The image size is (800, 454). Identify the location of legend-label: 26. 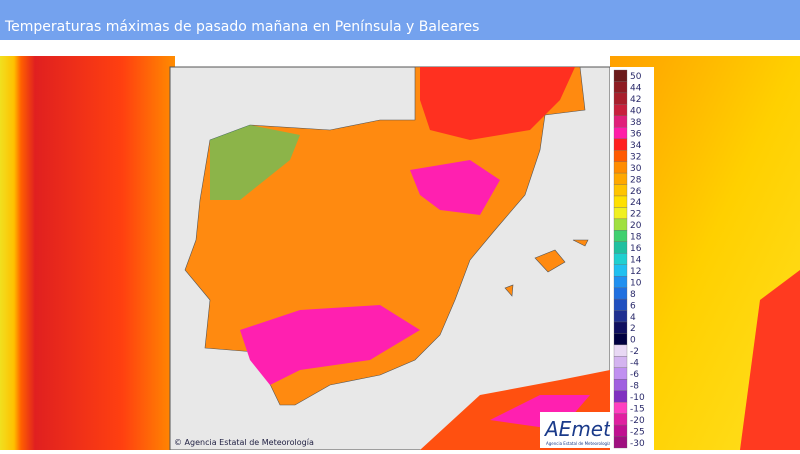
(636, 192).